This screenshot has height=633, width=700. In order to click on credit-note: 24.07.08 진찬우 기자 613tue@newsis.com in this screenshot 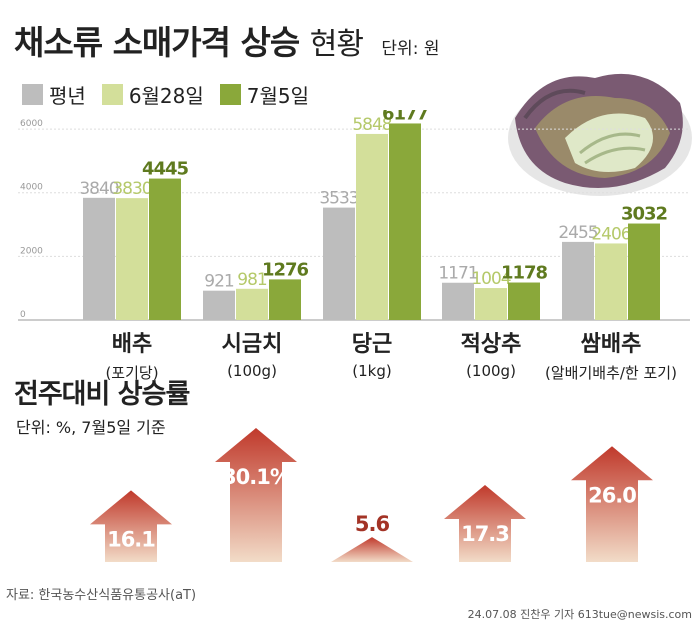, I will do `click(579, 614)`.